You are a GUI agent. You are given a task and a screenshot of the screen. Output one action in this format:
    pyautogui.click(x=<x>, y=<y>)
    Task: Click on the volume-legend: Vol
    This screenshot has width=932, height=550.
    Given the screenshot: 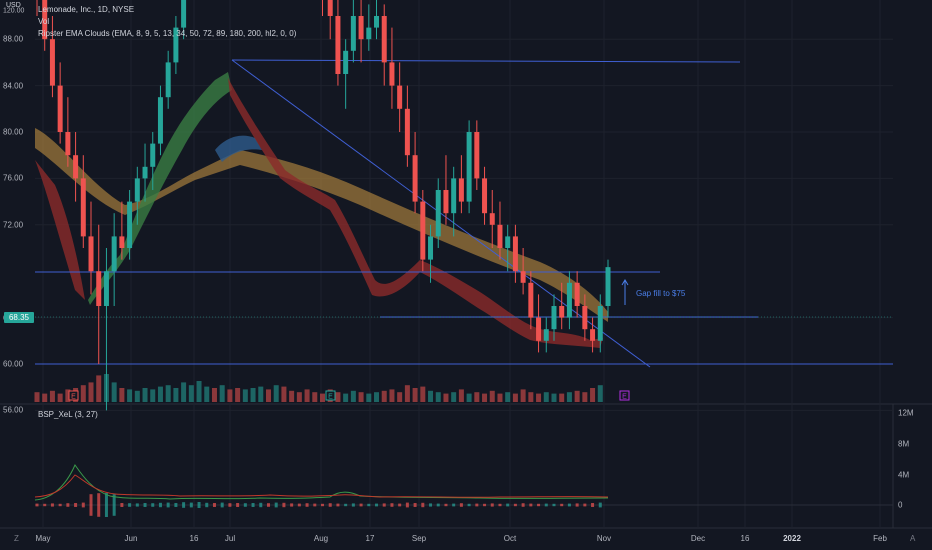 What is the action you would take?
    pyautogui.click(x=44, y=21)
    